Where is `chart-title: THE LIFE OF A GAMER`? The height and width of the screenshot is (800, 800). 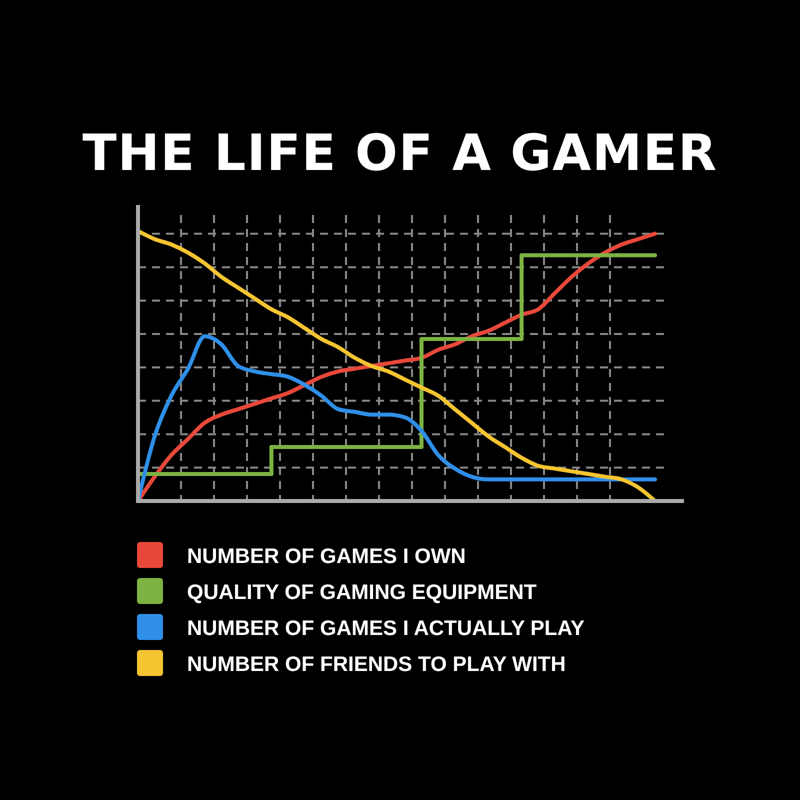
chart-title: THE LIFE OF A GAMER is located at coordinates (400, 153).